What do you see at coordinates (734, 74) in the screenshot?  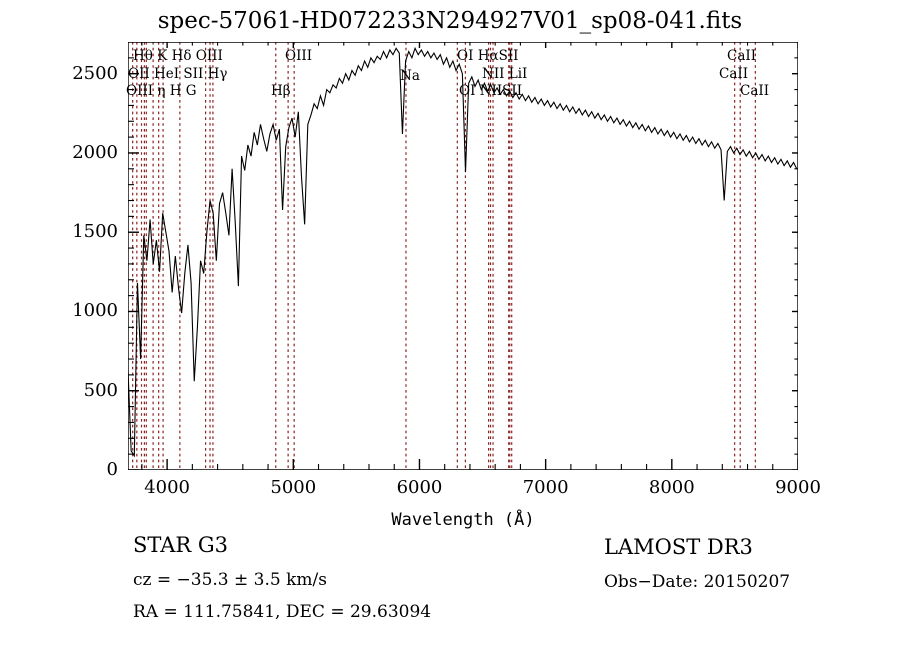 I see `label-caii-2: CaII` at bounding box center [734, 74].